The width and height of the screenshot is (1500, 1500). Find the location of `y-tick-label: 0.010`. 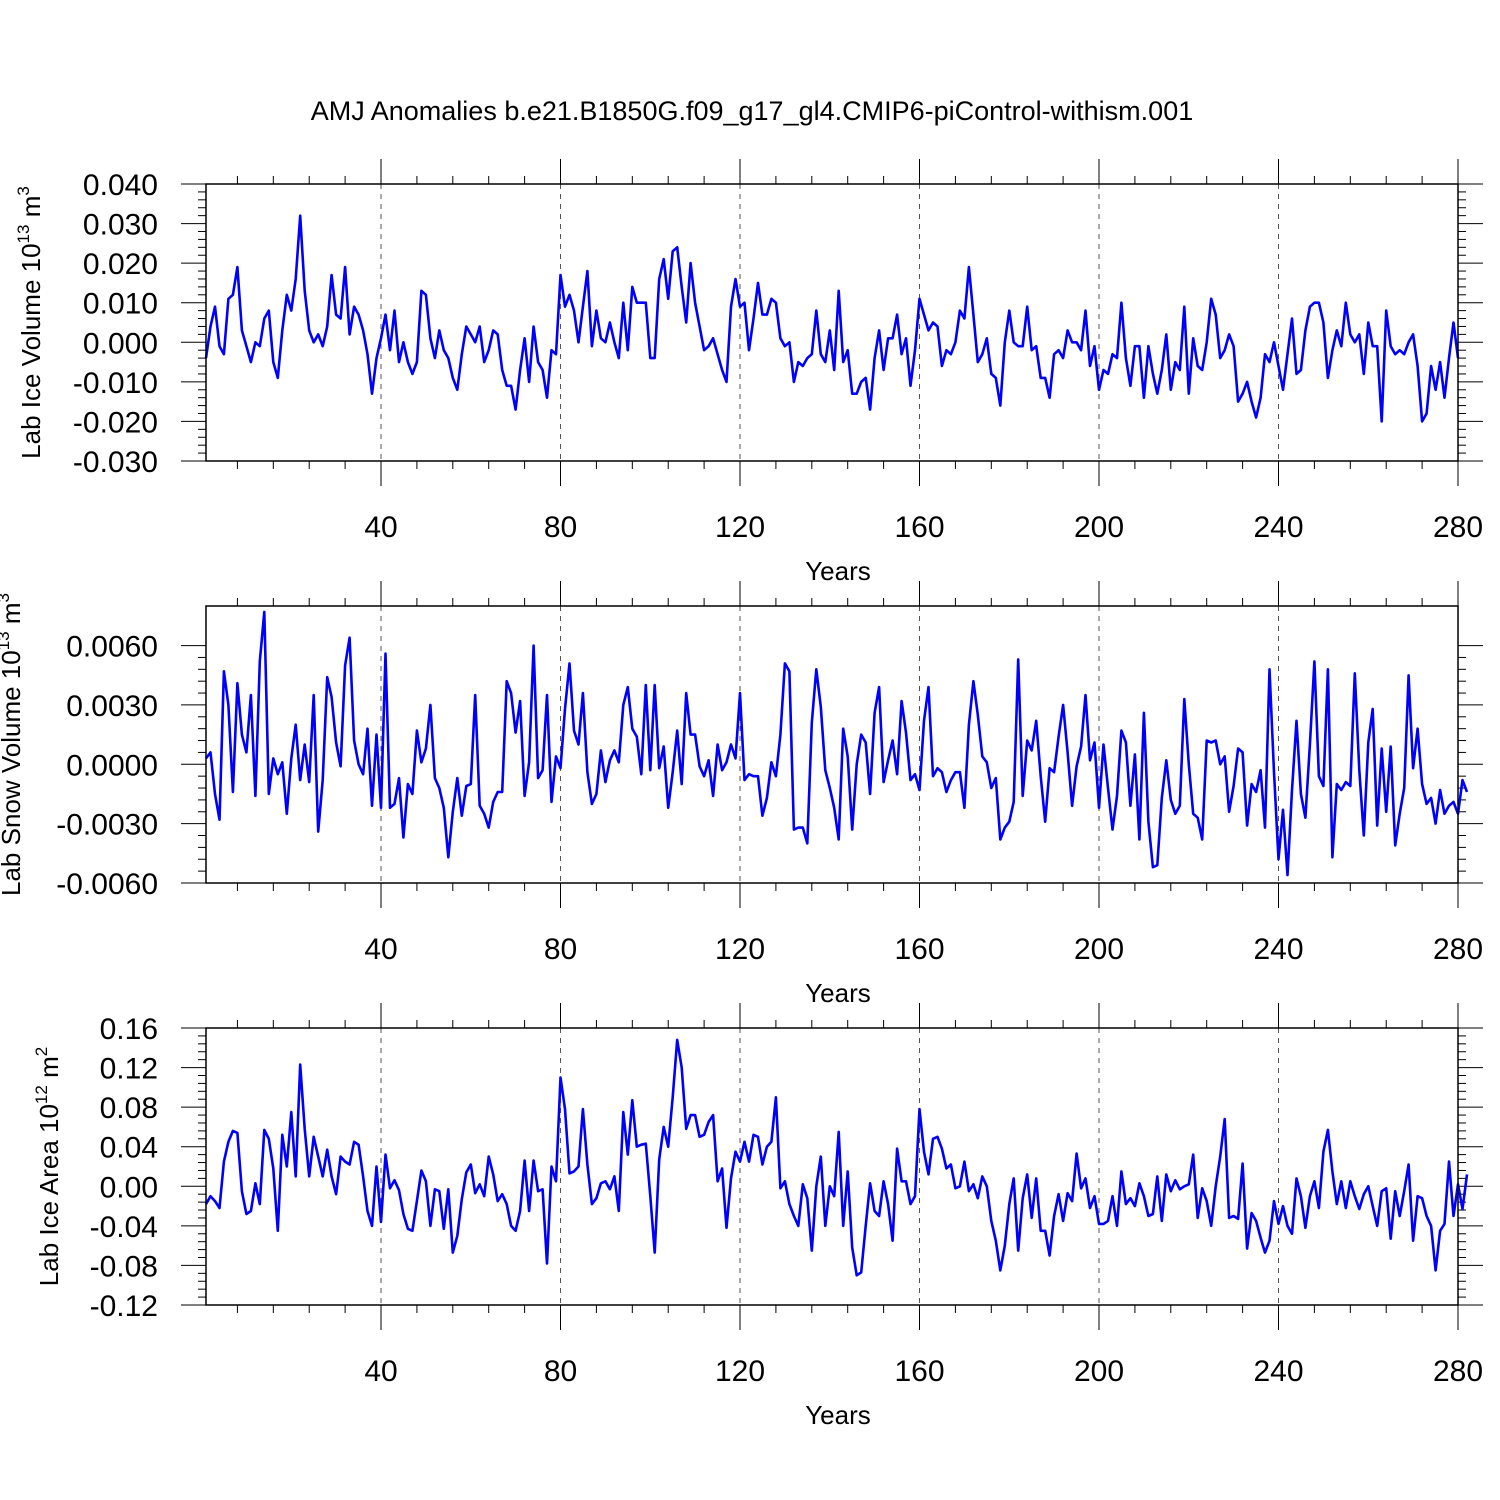

y-tick-label: 0.010 is located at coordinates (120, 304).